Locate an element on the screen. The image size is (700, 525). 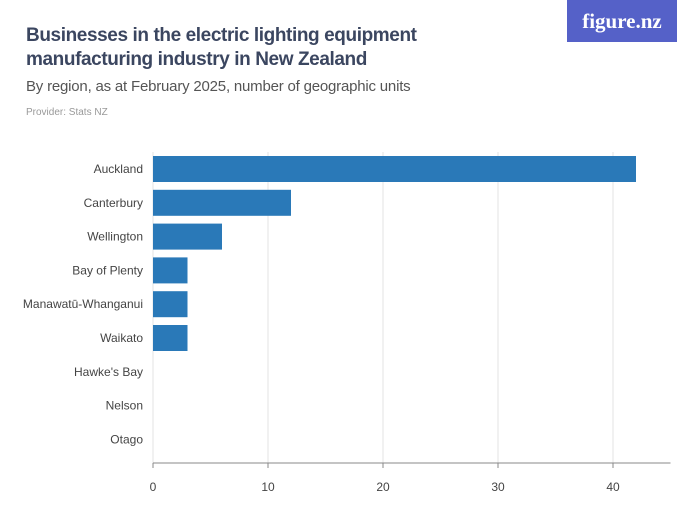
category-label: Wellington is located at coordinates (115, 237).